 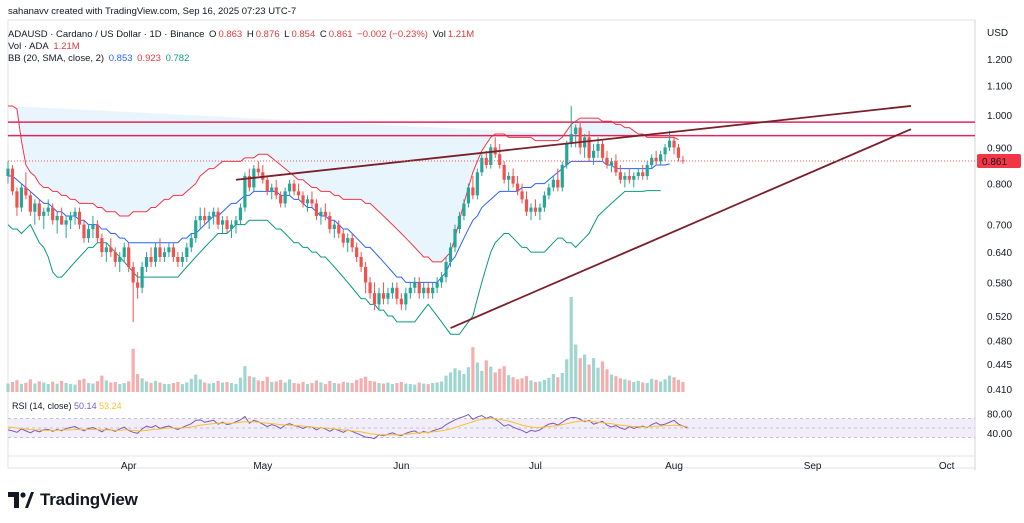 What do you see at coordinates (999, 60) in the screenshot?
I see `y-tick-label: 1.200` at bounding box center [999, 60].